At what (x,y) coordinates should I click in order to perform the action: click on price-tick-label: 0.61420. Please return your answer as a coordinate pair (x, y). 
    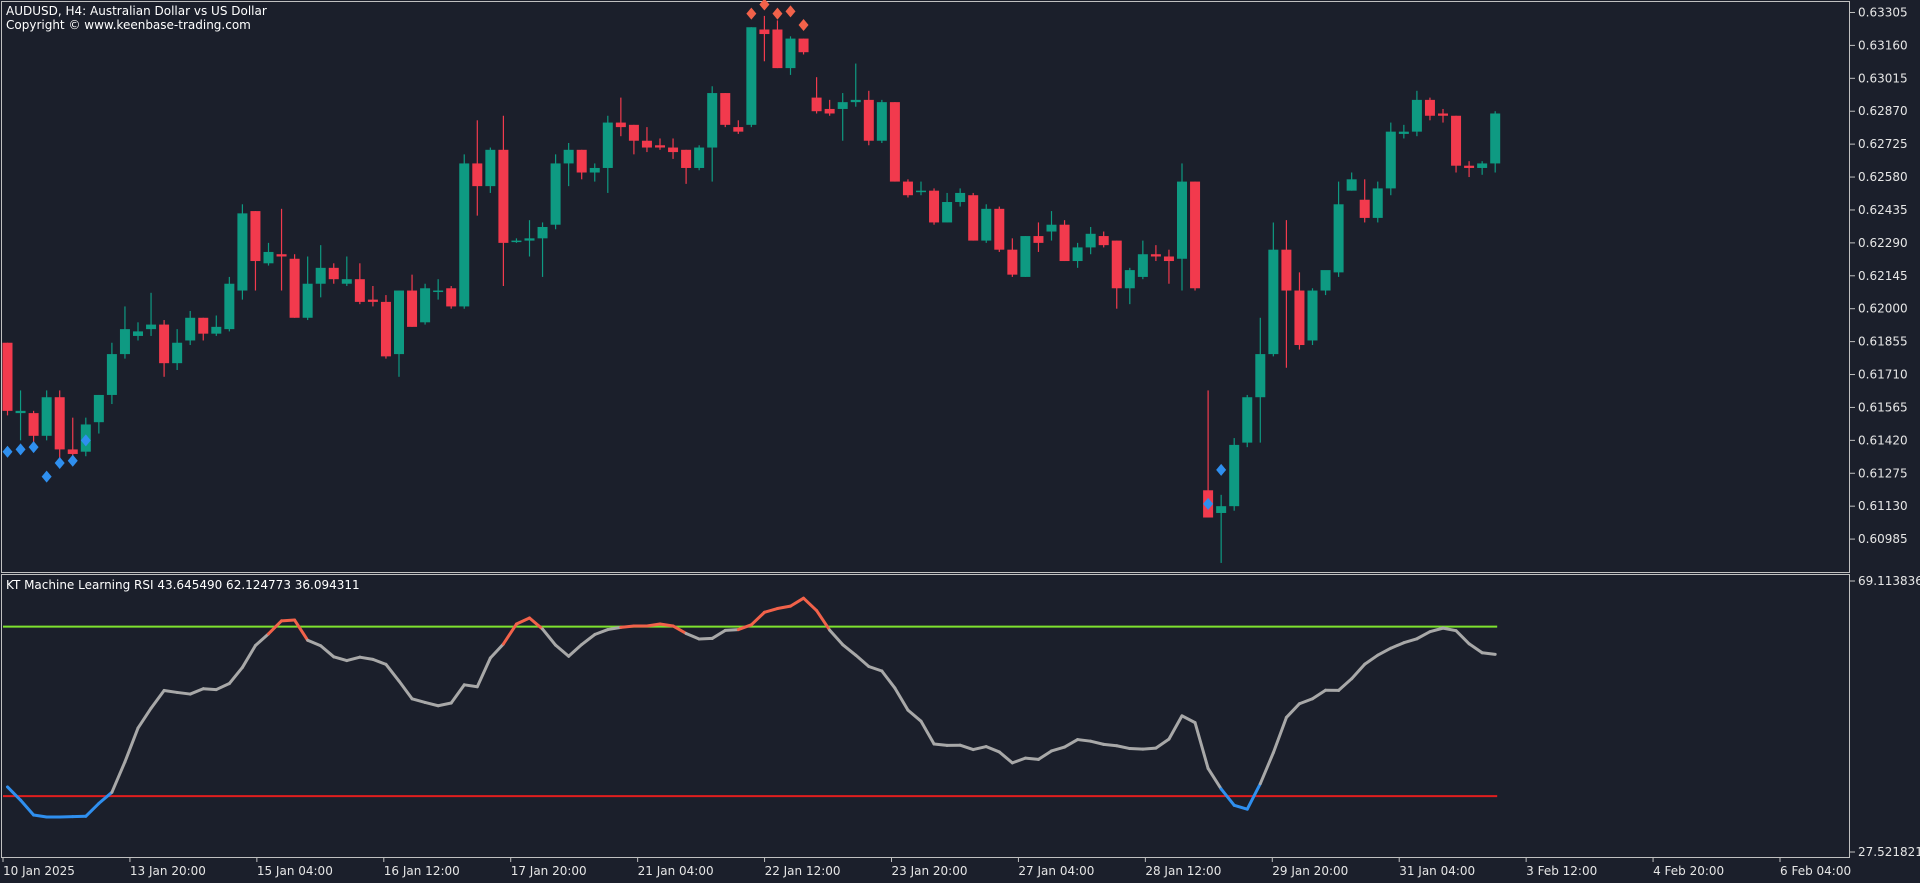
    Looking at the image, I should click on (1883, 440).